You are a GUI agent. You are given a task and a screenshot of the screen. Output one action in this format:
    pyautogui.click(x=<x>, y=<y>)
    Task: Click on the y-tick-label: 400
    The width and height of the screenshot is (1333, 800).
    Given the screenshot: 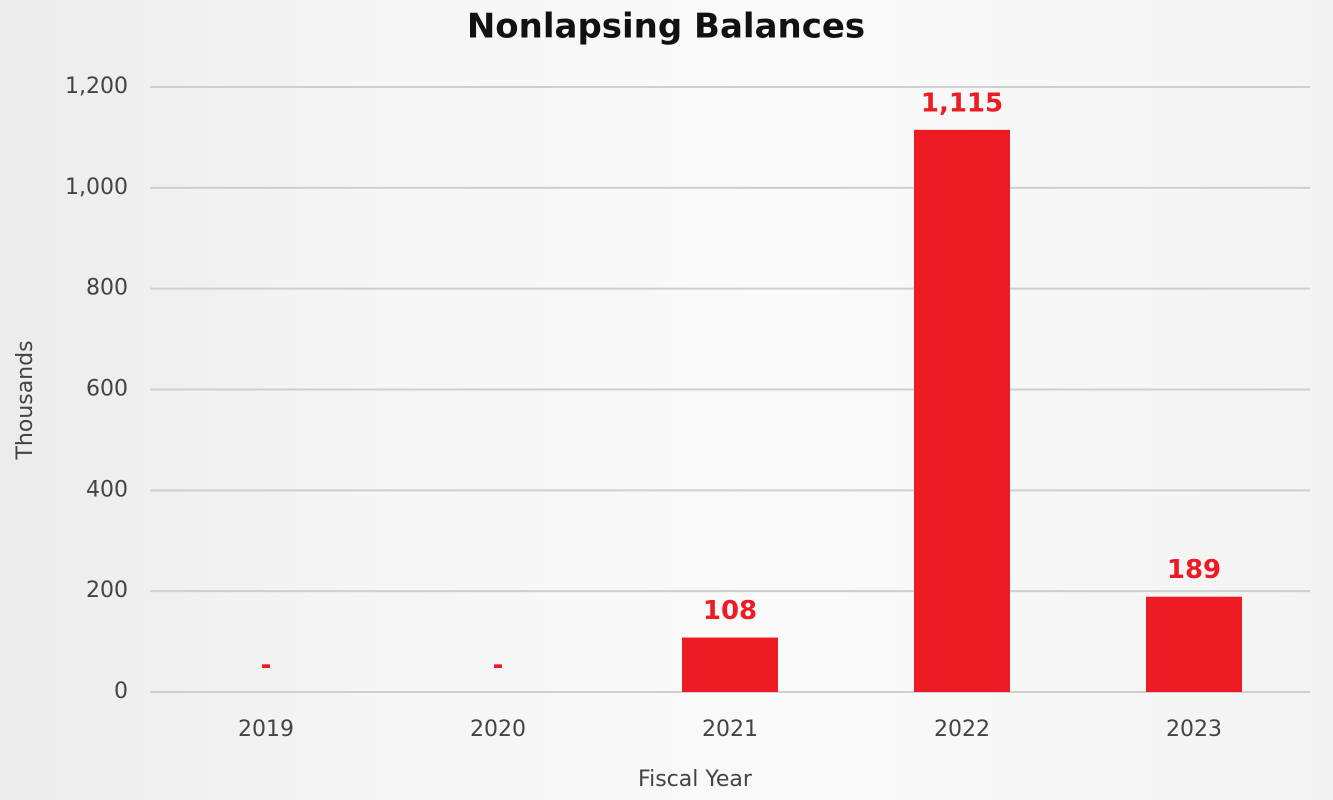 What is the action you would take?
    pyautogui.click(x=107, y=489)
    